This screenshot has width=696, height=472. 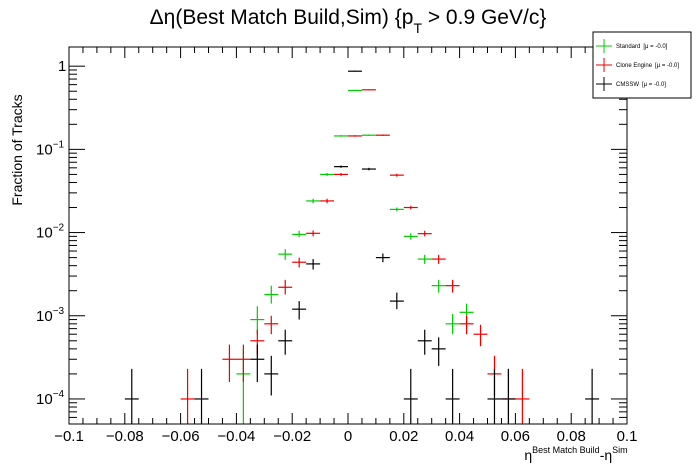 I want to click on legend-label-cmssw: CMSSW [μ = -0.0], so click(x=641, y=85).